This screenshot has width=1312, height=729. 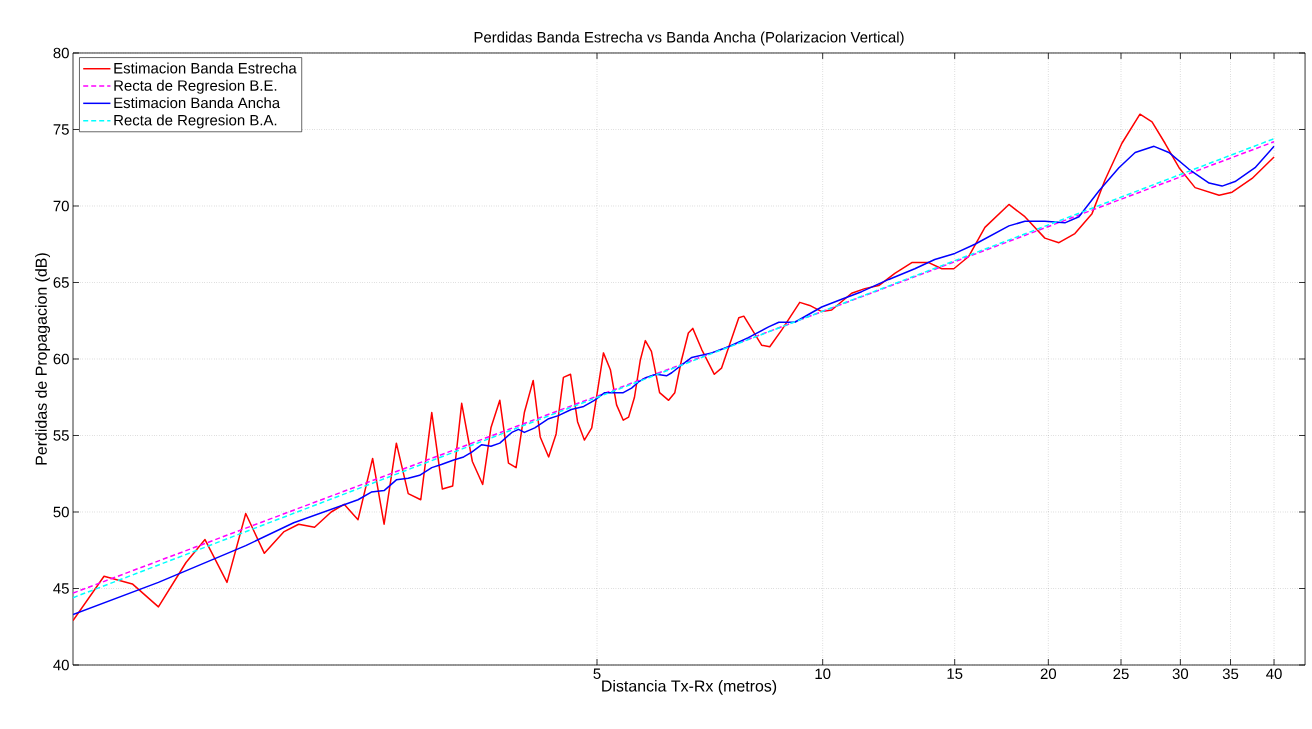 What do you see at coordinates (1180, 674) in the screenshot?
I see `x-tick-label: 30` at bounding box center [1180, 674].